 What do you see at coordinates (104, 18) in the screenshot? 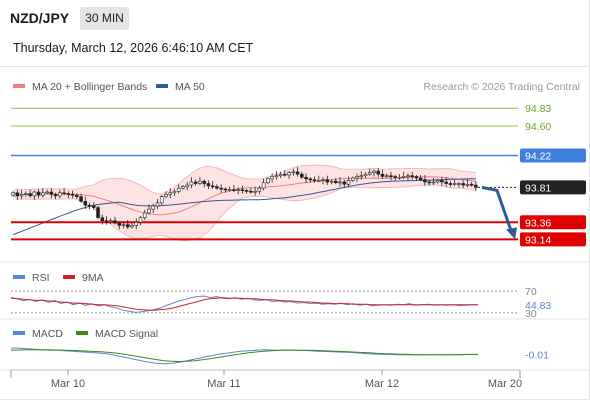
I see `timeframe-badge: 30 MIN` at bounding box center [104, 18].